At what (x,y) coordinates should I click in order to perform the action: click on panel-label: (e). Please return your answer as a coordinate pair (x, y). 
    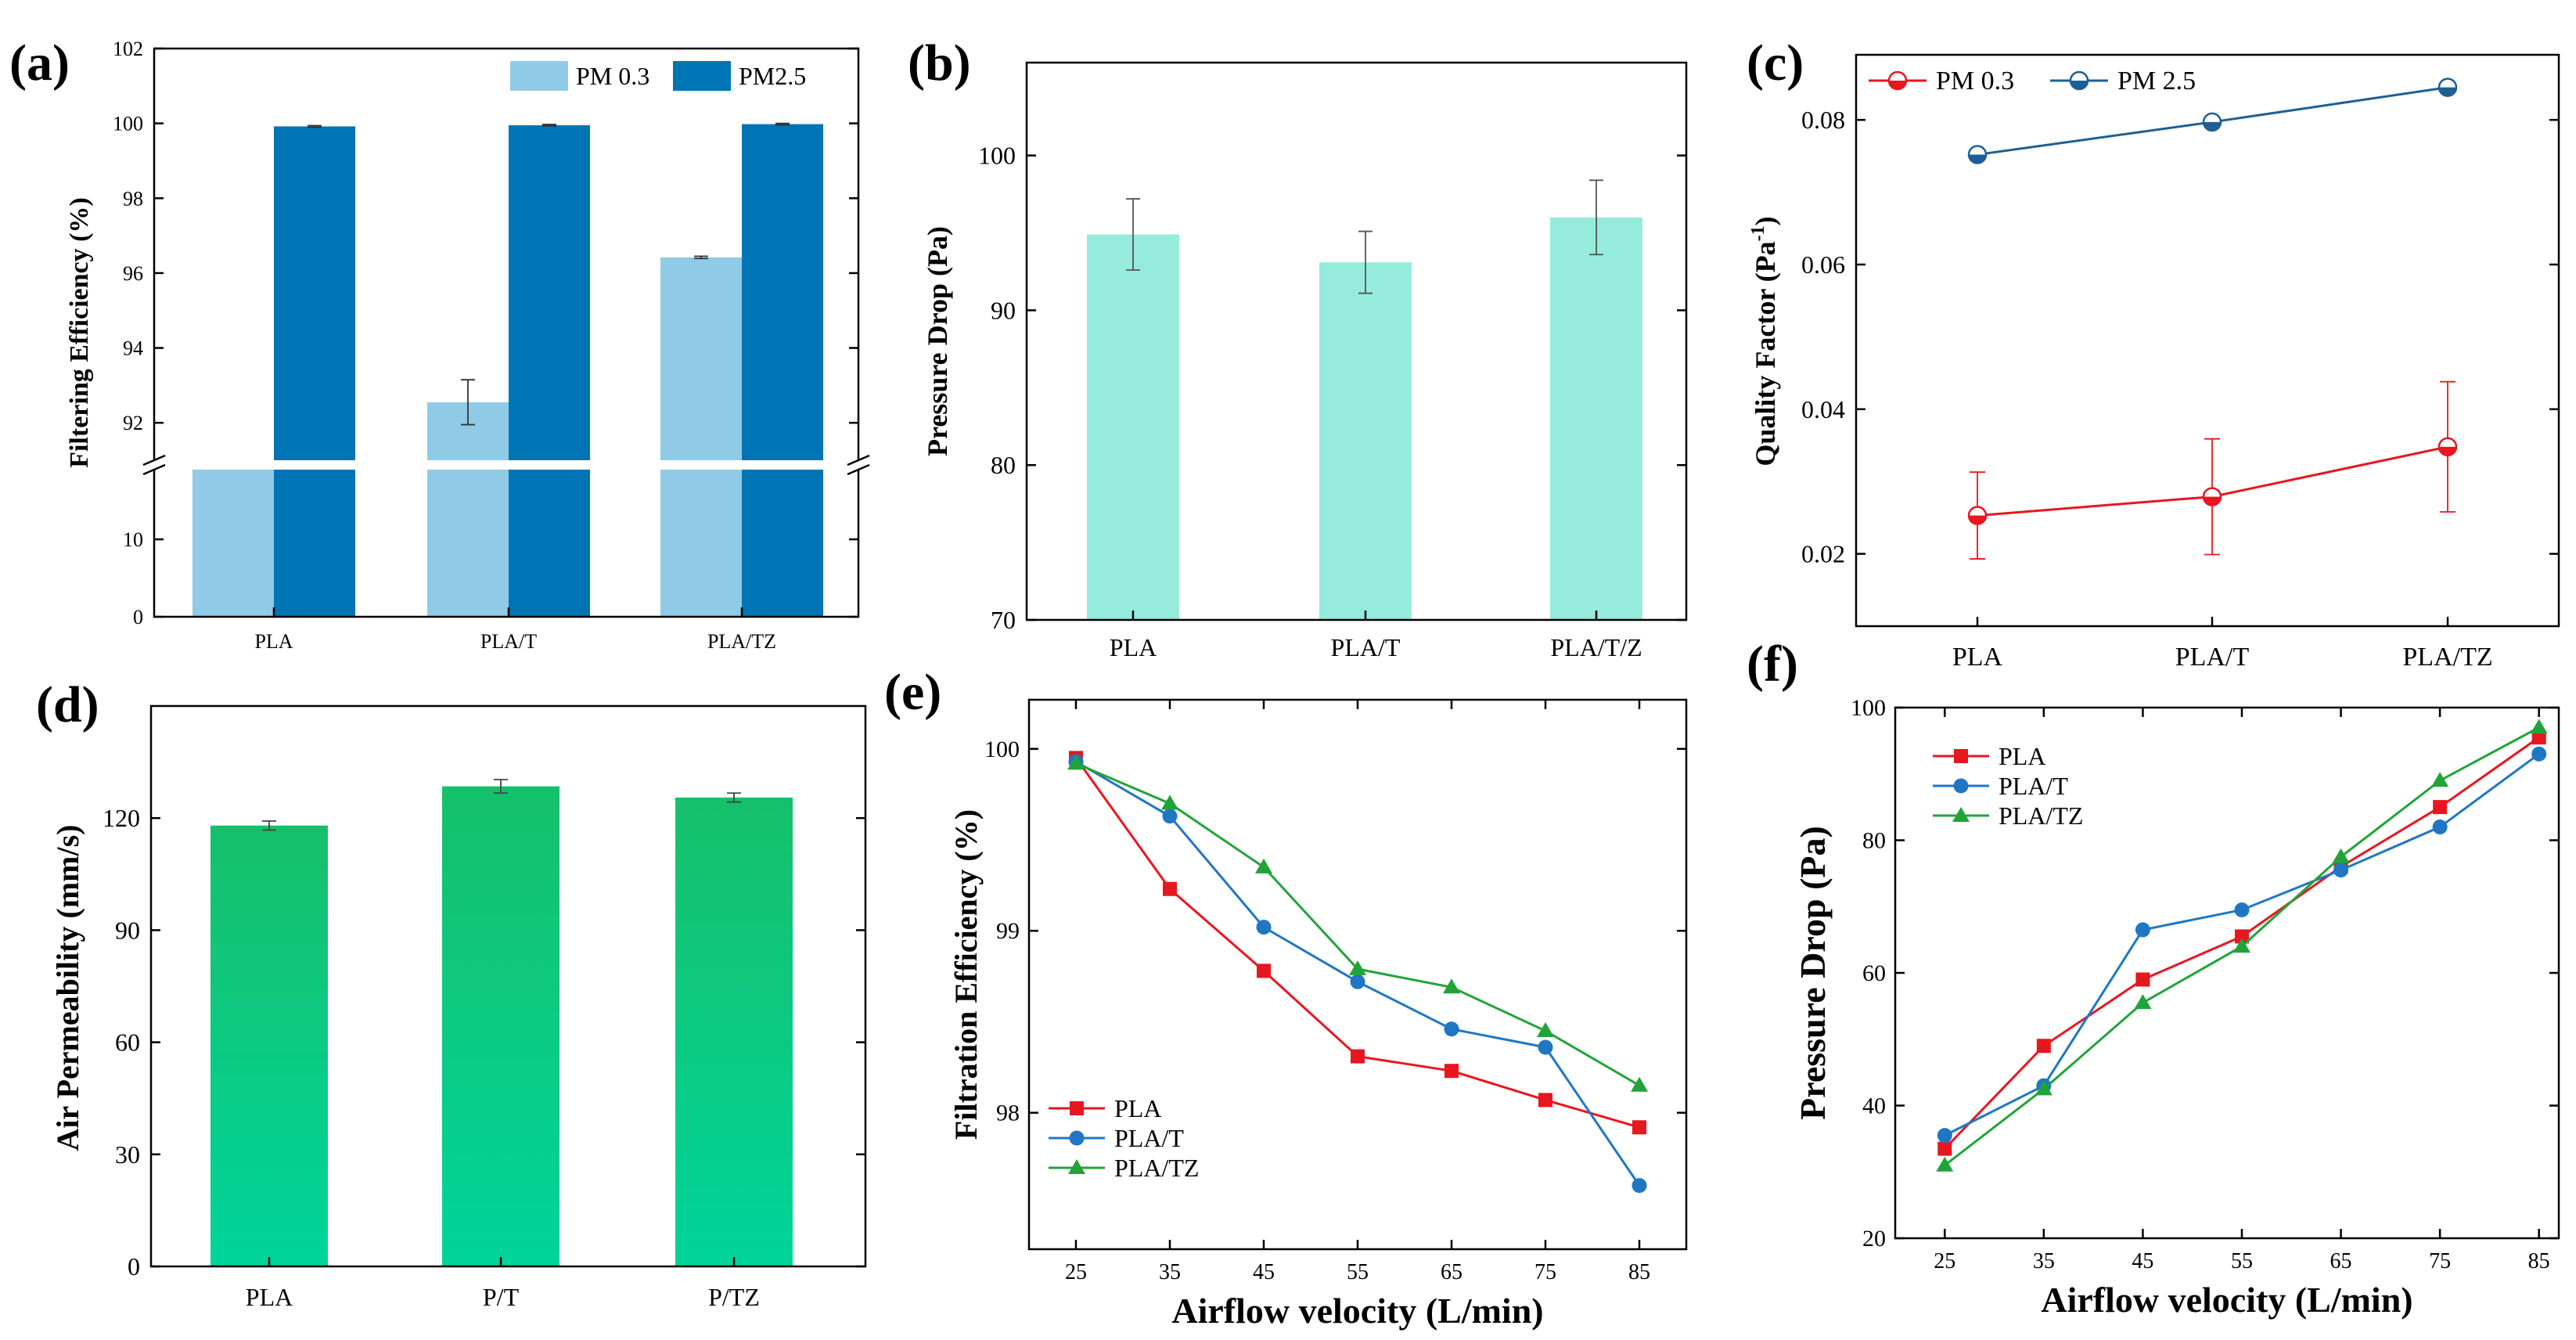
    Looking at the image, I should click on (912, 692).